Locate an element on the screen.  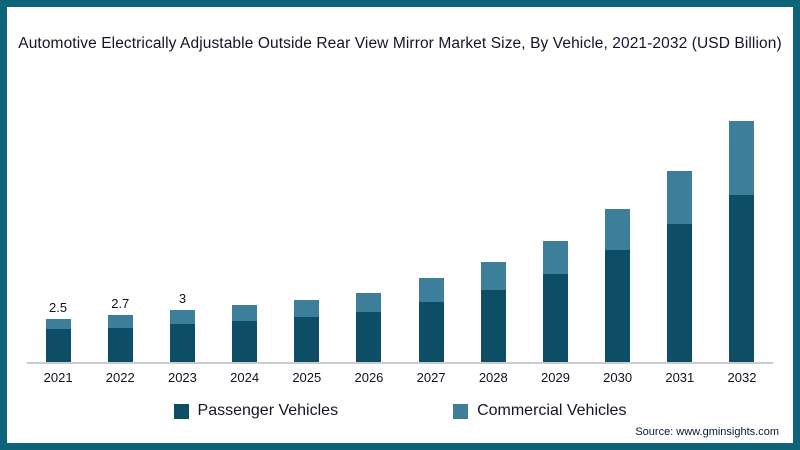
bar-column: 2.5 is located at coordinates (58, 331).